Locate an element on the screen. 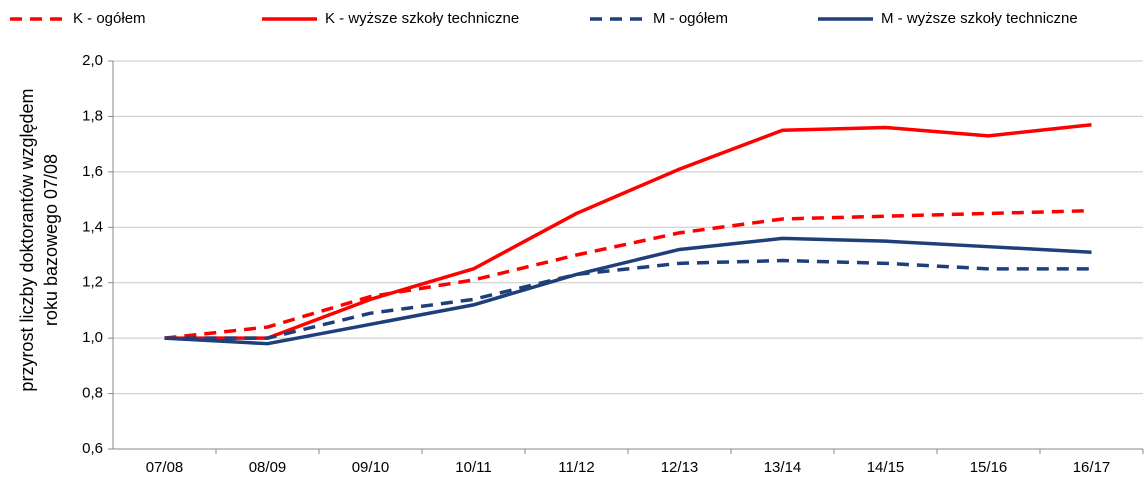 Image resolution: width=1145 pixels, height=484 pixels. y-tick-label: 0,8 is located at coordinates (92, 393).